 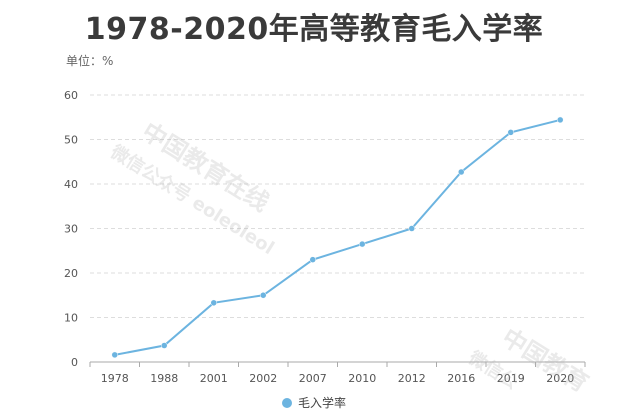 What do you see at coordinates (115, 378) in the screenshot?
I see `x-tick-label: 1978` at bounding box center [115, 378].